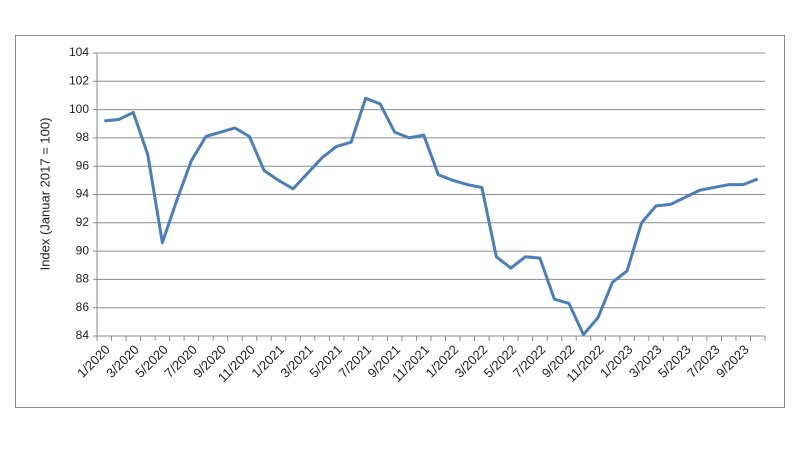  Describe the element at coordinates (79, 52) in the screenshot. I see `y-tick-label: 104` at that location.